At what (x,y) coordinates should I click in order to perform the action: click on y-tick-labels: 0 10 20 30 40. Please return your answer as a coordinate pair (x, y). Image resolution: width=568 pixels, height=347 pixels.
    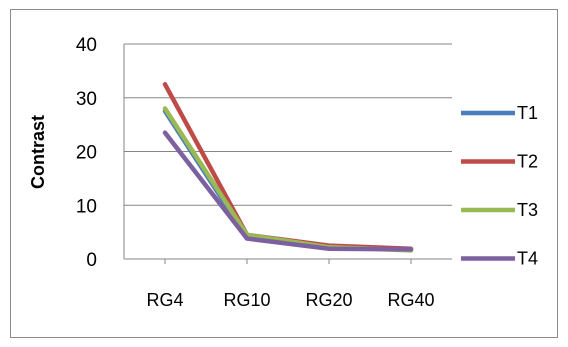
    Looking at the image, I should click on (86, 153).